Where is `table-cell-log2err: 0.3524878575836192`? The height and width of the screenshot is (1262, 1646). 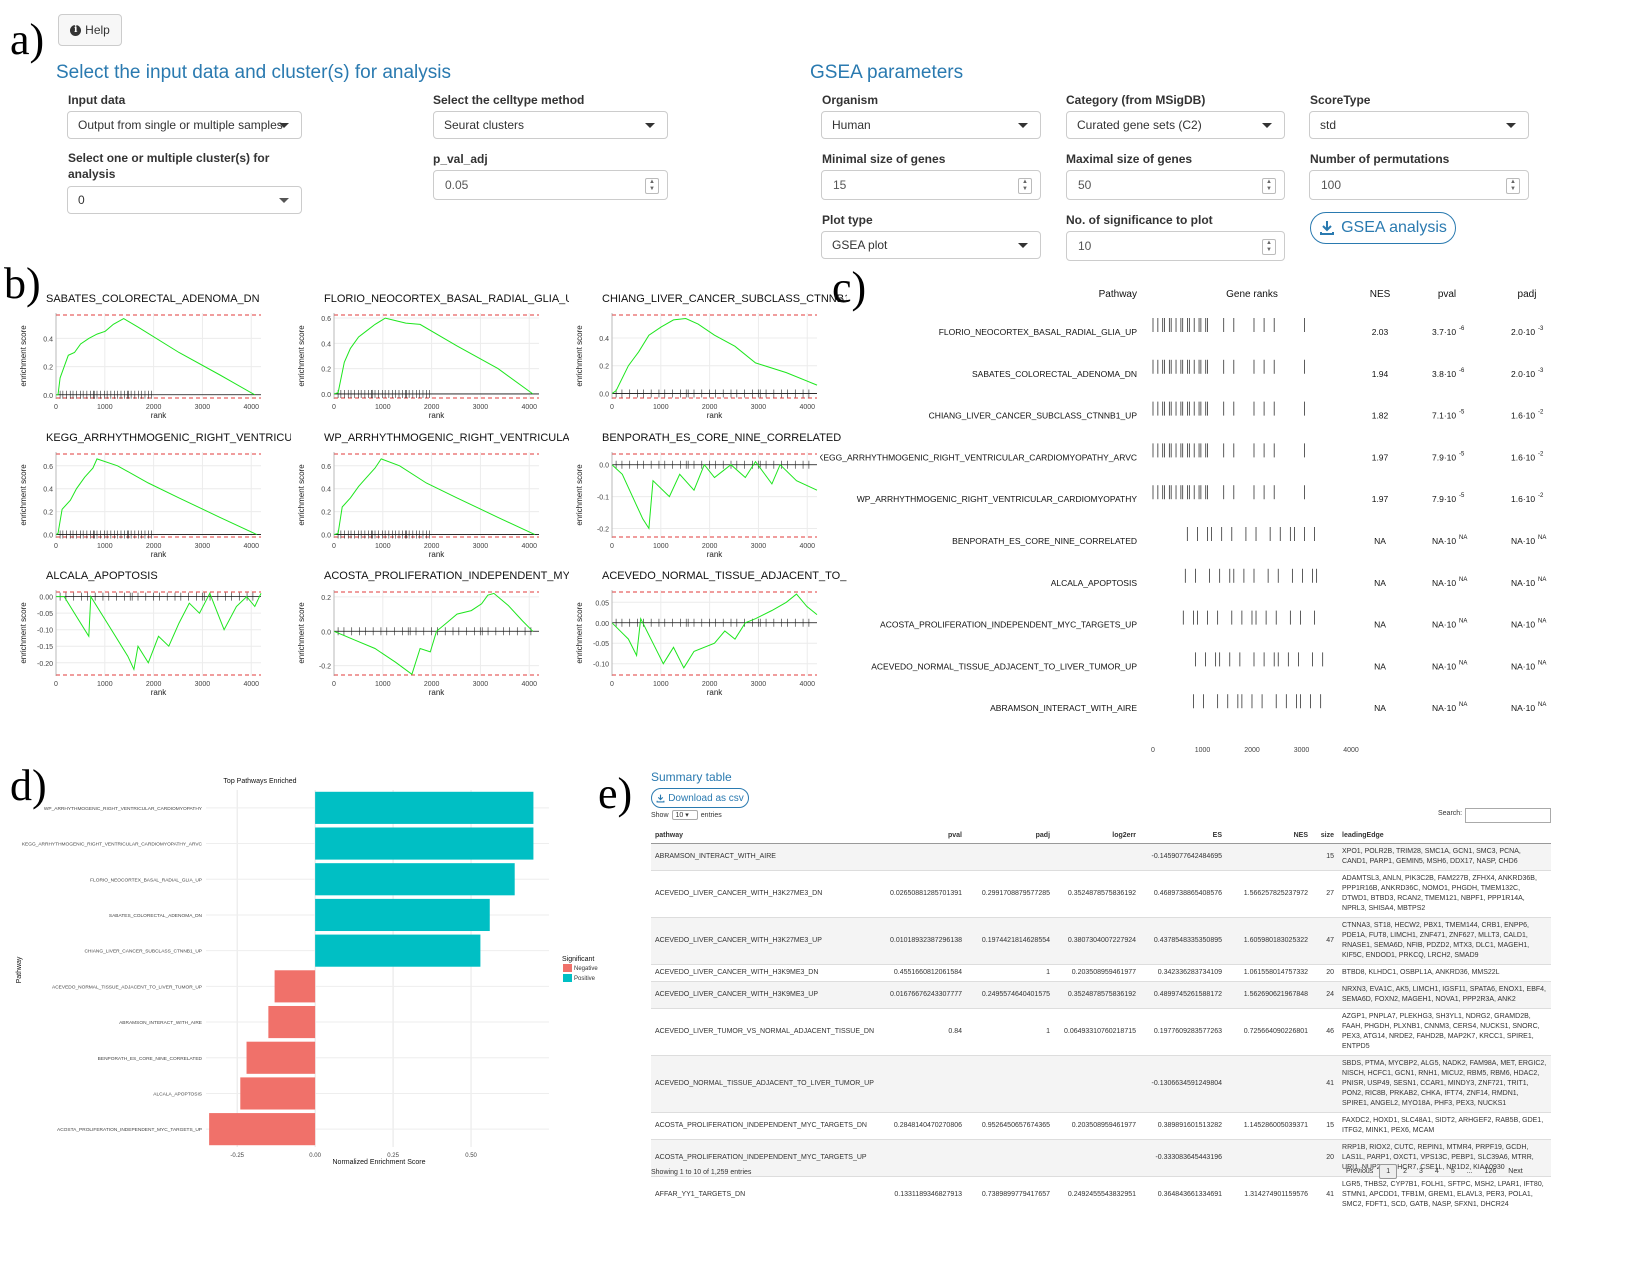 table-cell-log2err: 0.3524878575836192 is located at coordinates (1097, 894).